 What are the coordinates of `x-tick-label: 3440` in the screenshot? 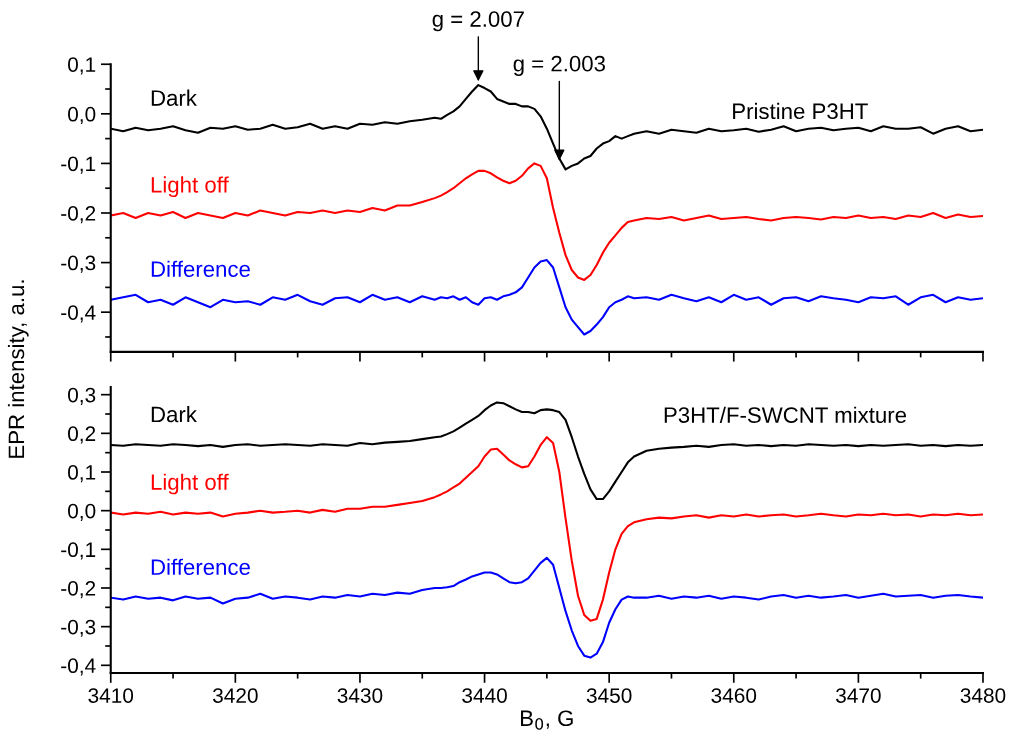 It's located at (484, 695).